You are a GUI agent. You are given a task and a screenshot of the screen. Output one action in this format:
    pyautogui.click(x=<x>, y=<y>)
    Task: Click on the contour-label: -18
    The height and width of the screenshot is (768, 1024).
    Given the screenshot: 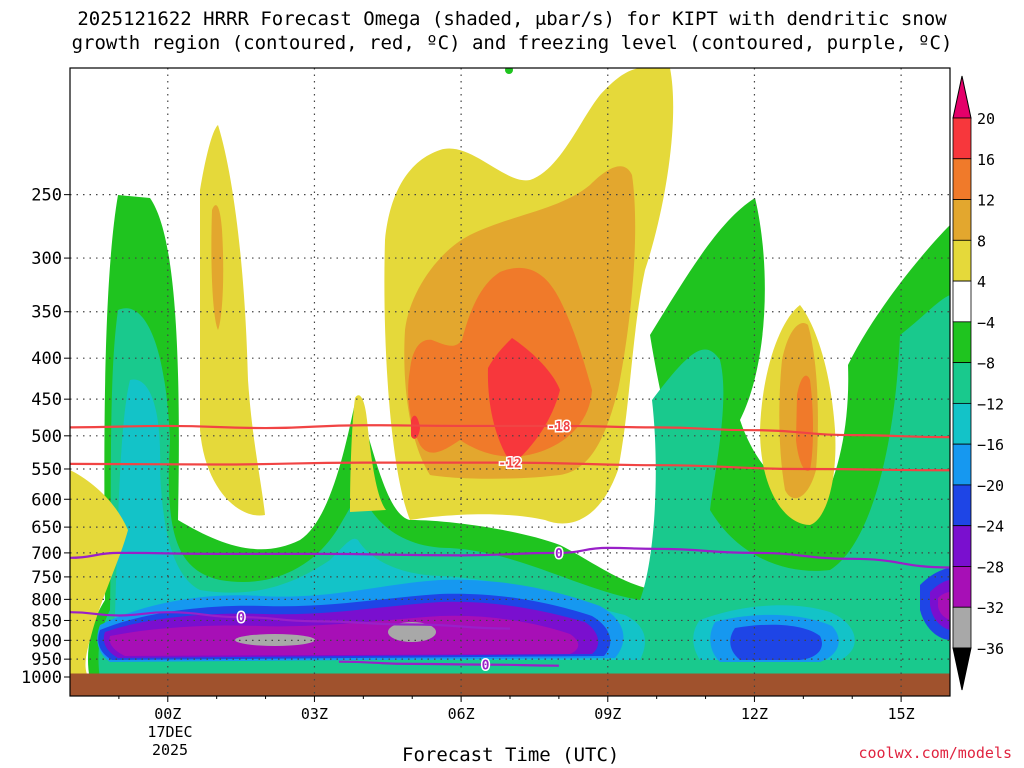 What is the action you would take?
    pyautogui.click(x=559, y=427)
    